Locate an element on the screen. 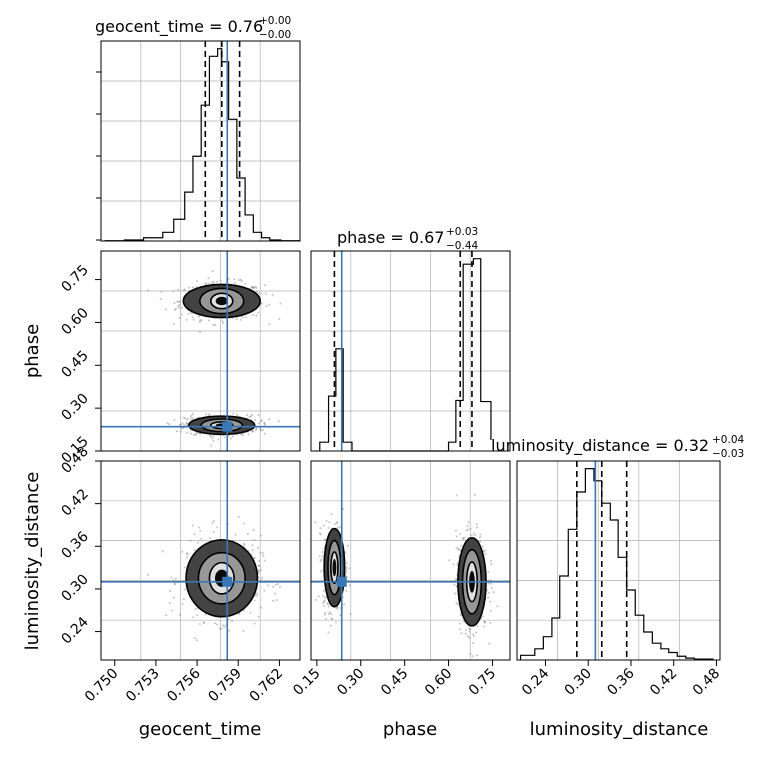 Image resolution: width=760 pixels, height=760 pixels. y-tick-label: 0.30 is located at coordinates (74, 407).